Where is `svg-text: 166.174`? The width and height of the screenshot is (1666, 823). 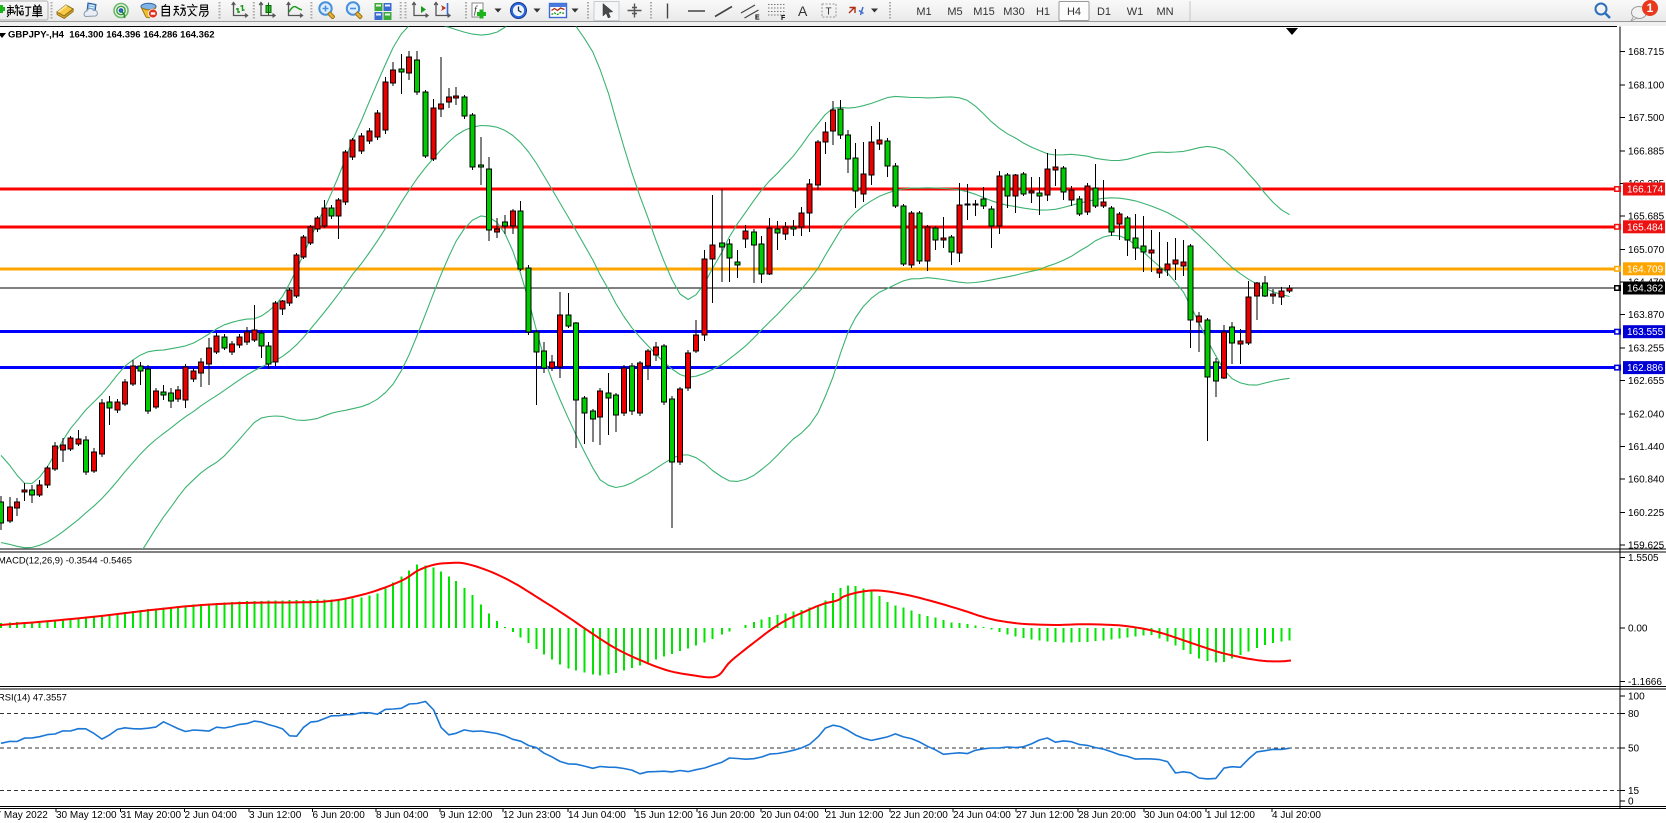 svg-text: 166.174 is located at coordinates (1645, 190).